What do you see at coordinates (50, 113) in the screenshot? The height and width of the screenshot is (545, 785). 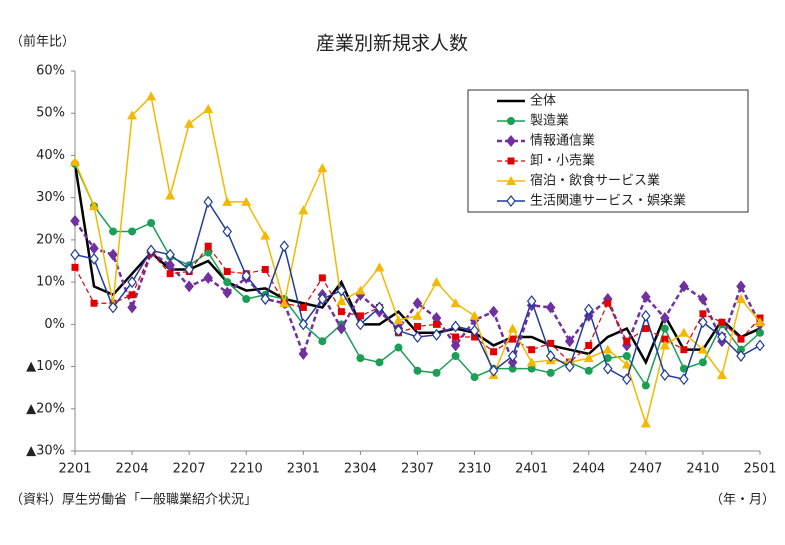 I see `y-tick-label: 50%` at bounding box center [50, 113].